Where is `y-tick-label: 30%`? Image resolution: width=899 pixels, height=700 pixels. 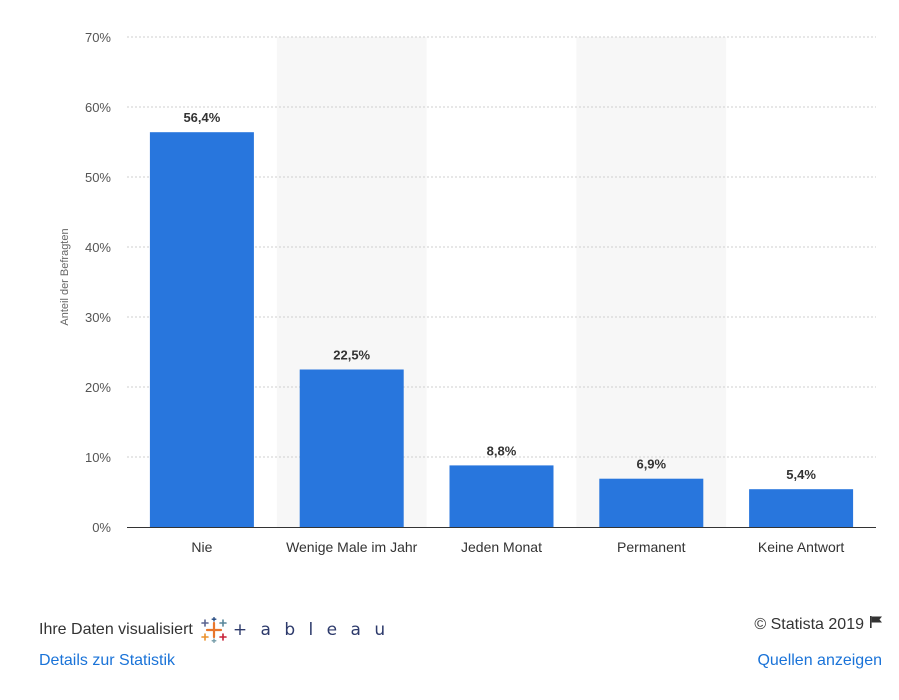
y-tick-label: 30% is located at coordinates (98, 317).